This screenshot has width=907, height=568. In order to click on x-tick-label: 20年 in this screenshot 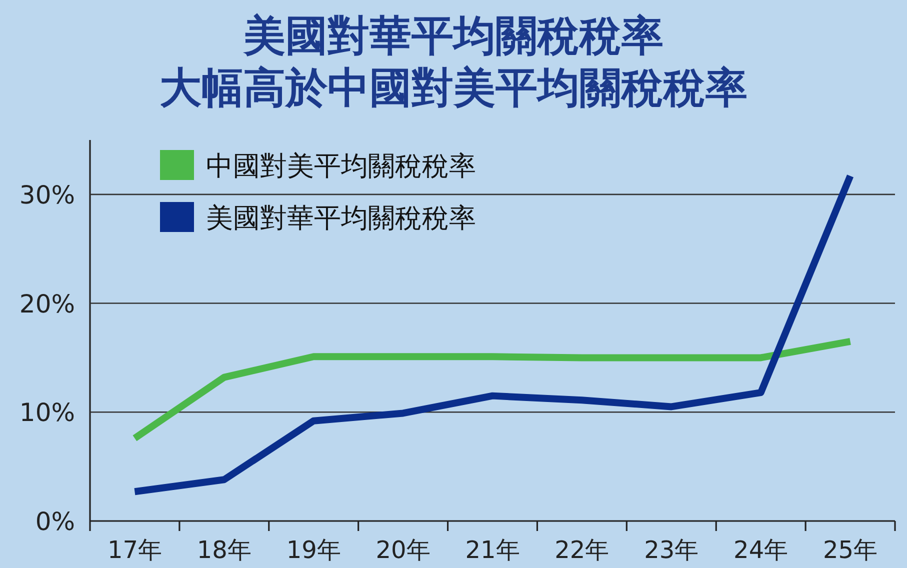, I will do `click(403, 550)`.